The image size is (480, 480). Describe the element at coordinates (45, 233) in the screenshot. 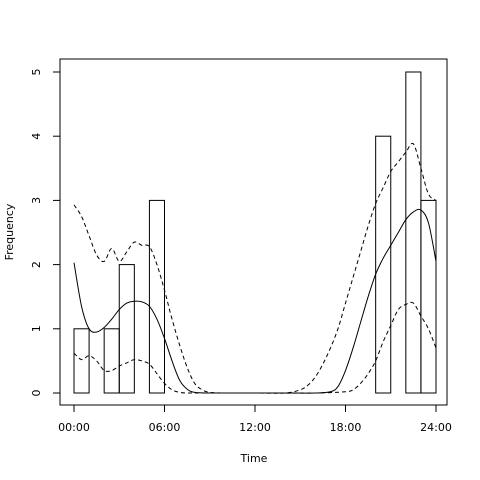

I see `y-axis: 0 1 2 3 4 5` at that location.